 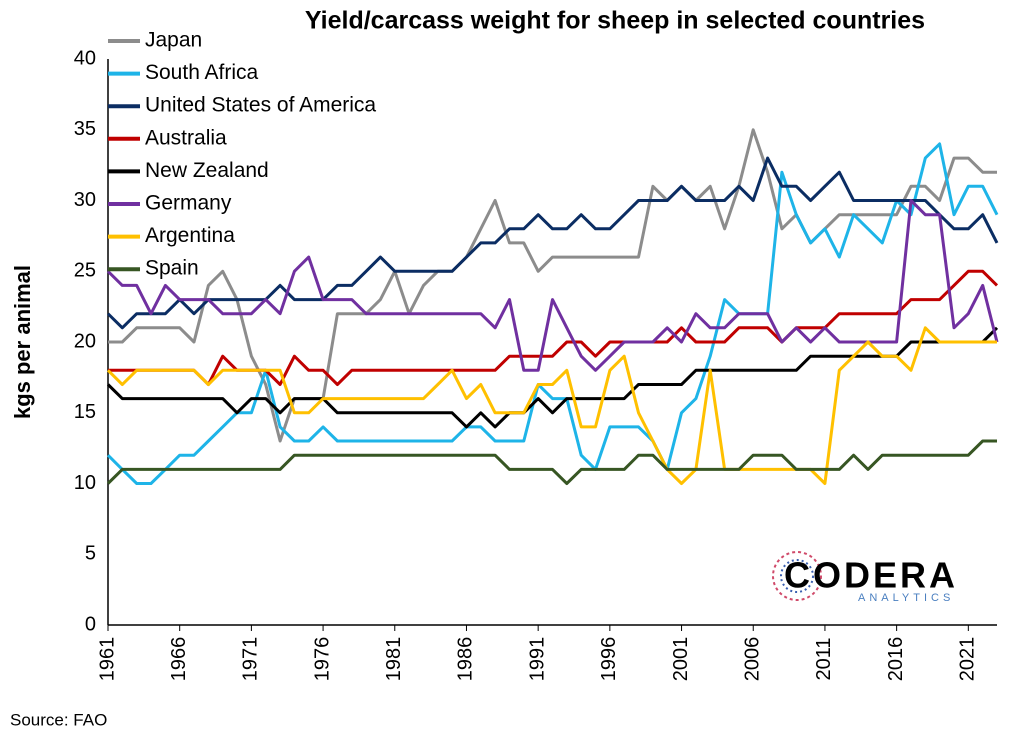 I want to click on legend-label: South Africa, so click(x=202, y=72).